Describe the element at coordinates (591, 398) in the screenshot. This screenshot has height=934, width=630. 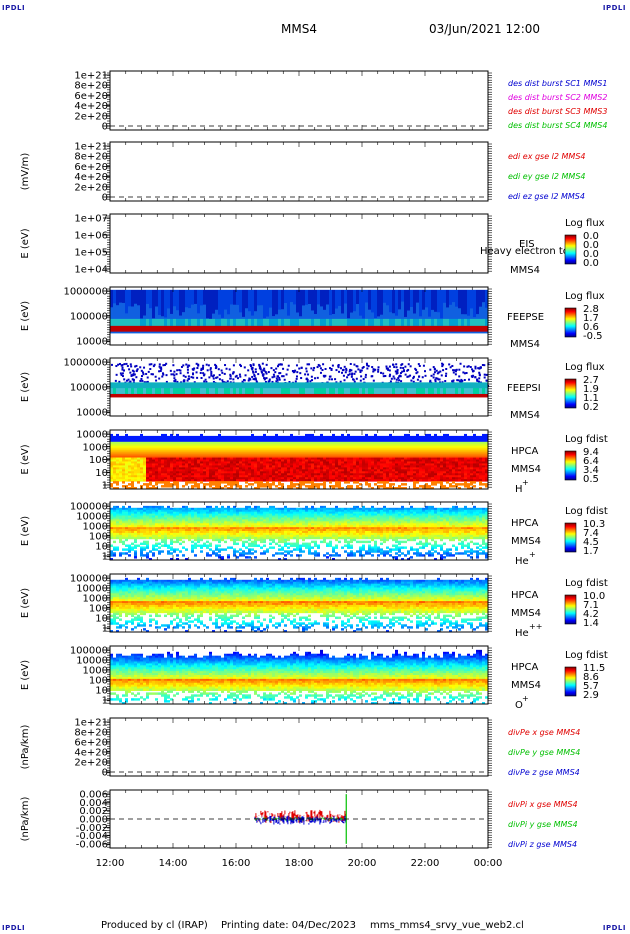
I see `colorbar-tick-label: 1.1` at that location.